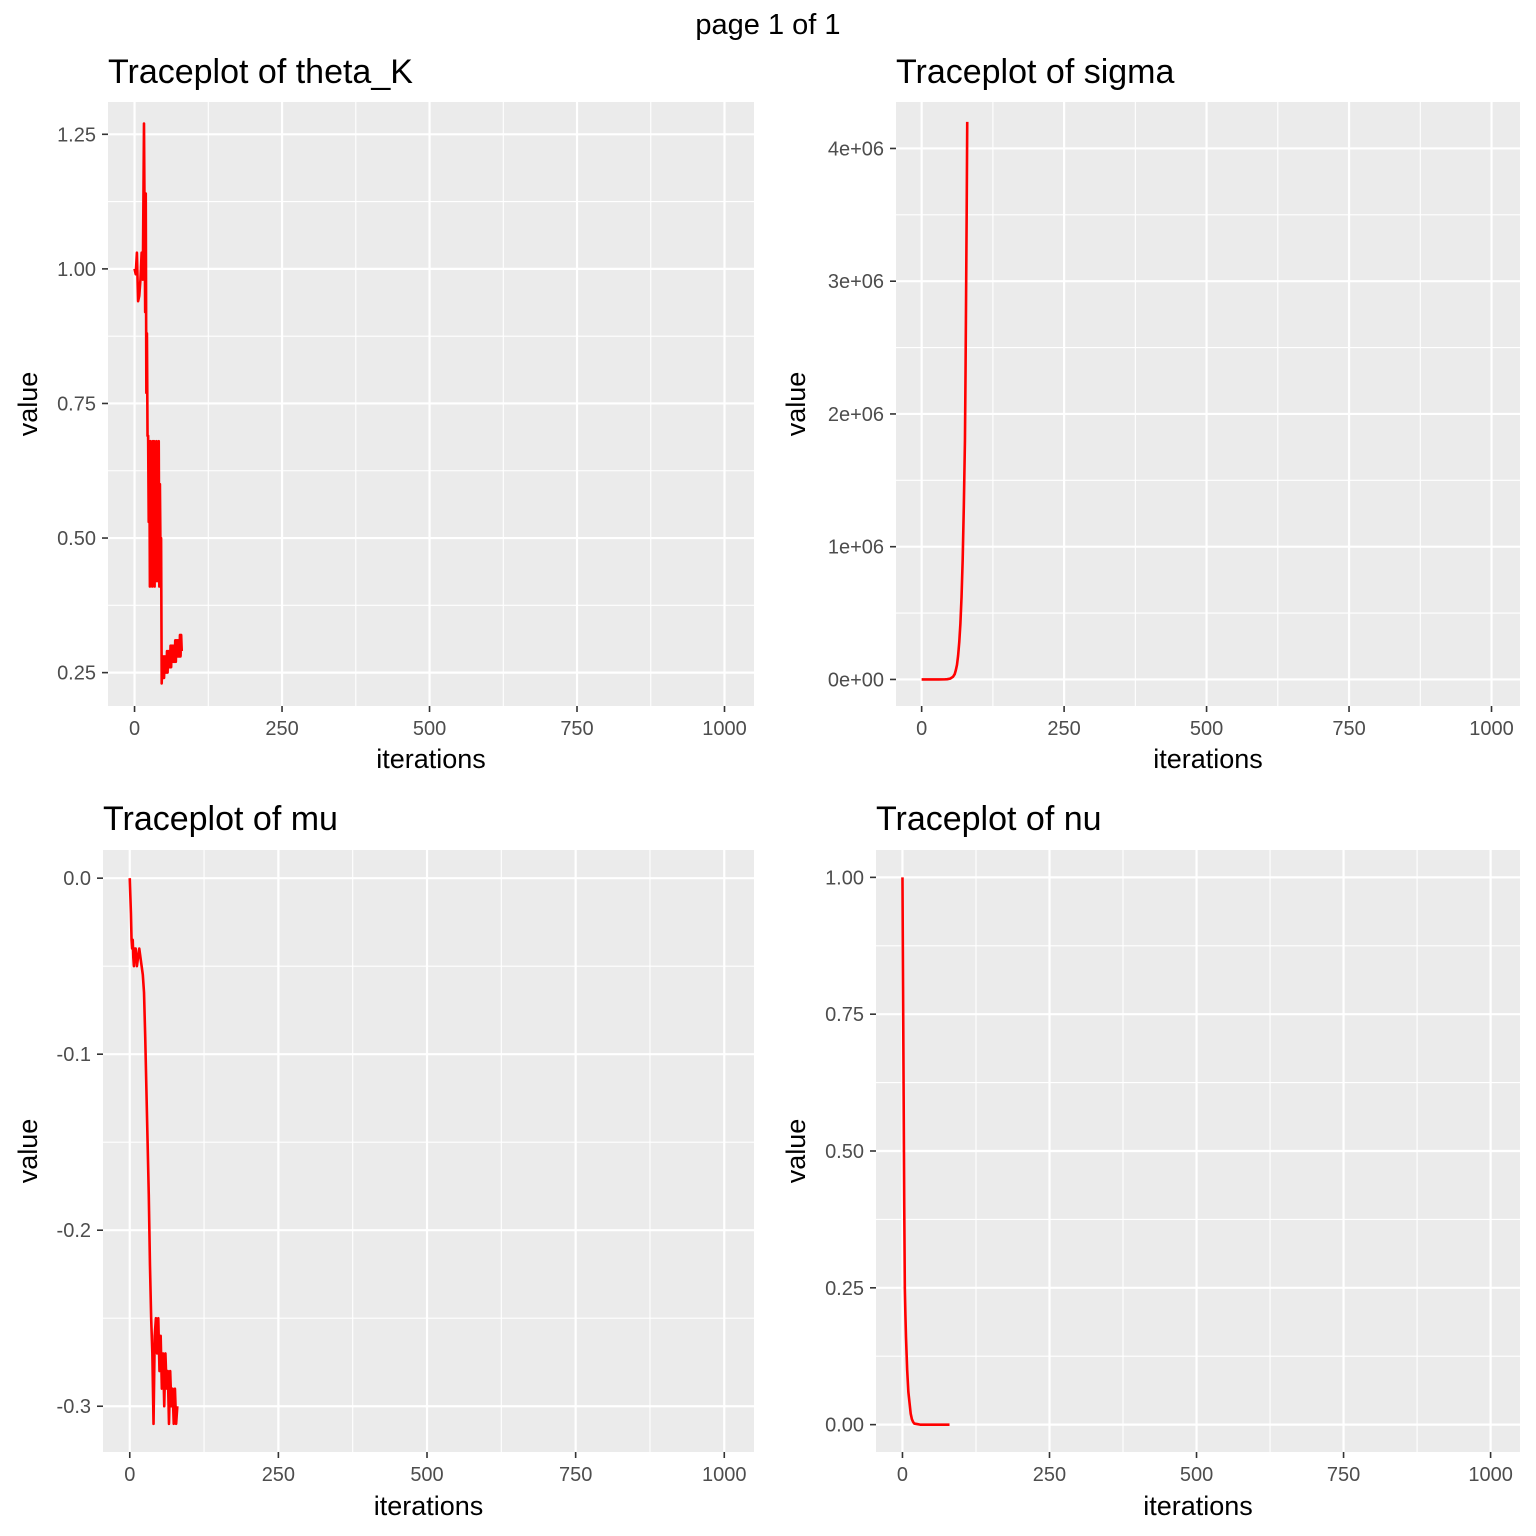 The height and width of the screenshot is (1536, 1536). What do you see at coordinates (1035, 72) in the screenshot?
I see `chart-title: Traceplot of sigma` at bounding box center [1035, 72].